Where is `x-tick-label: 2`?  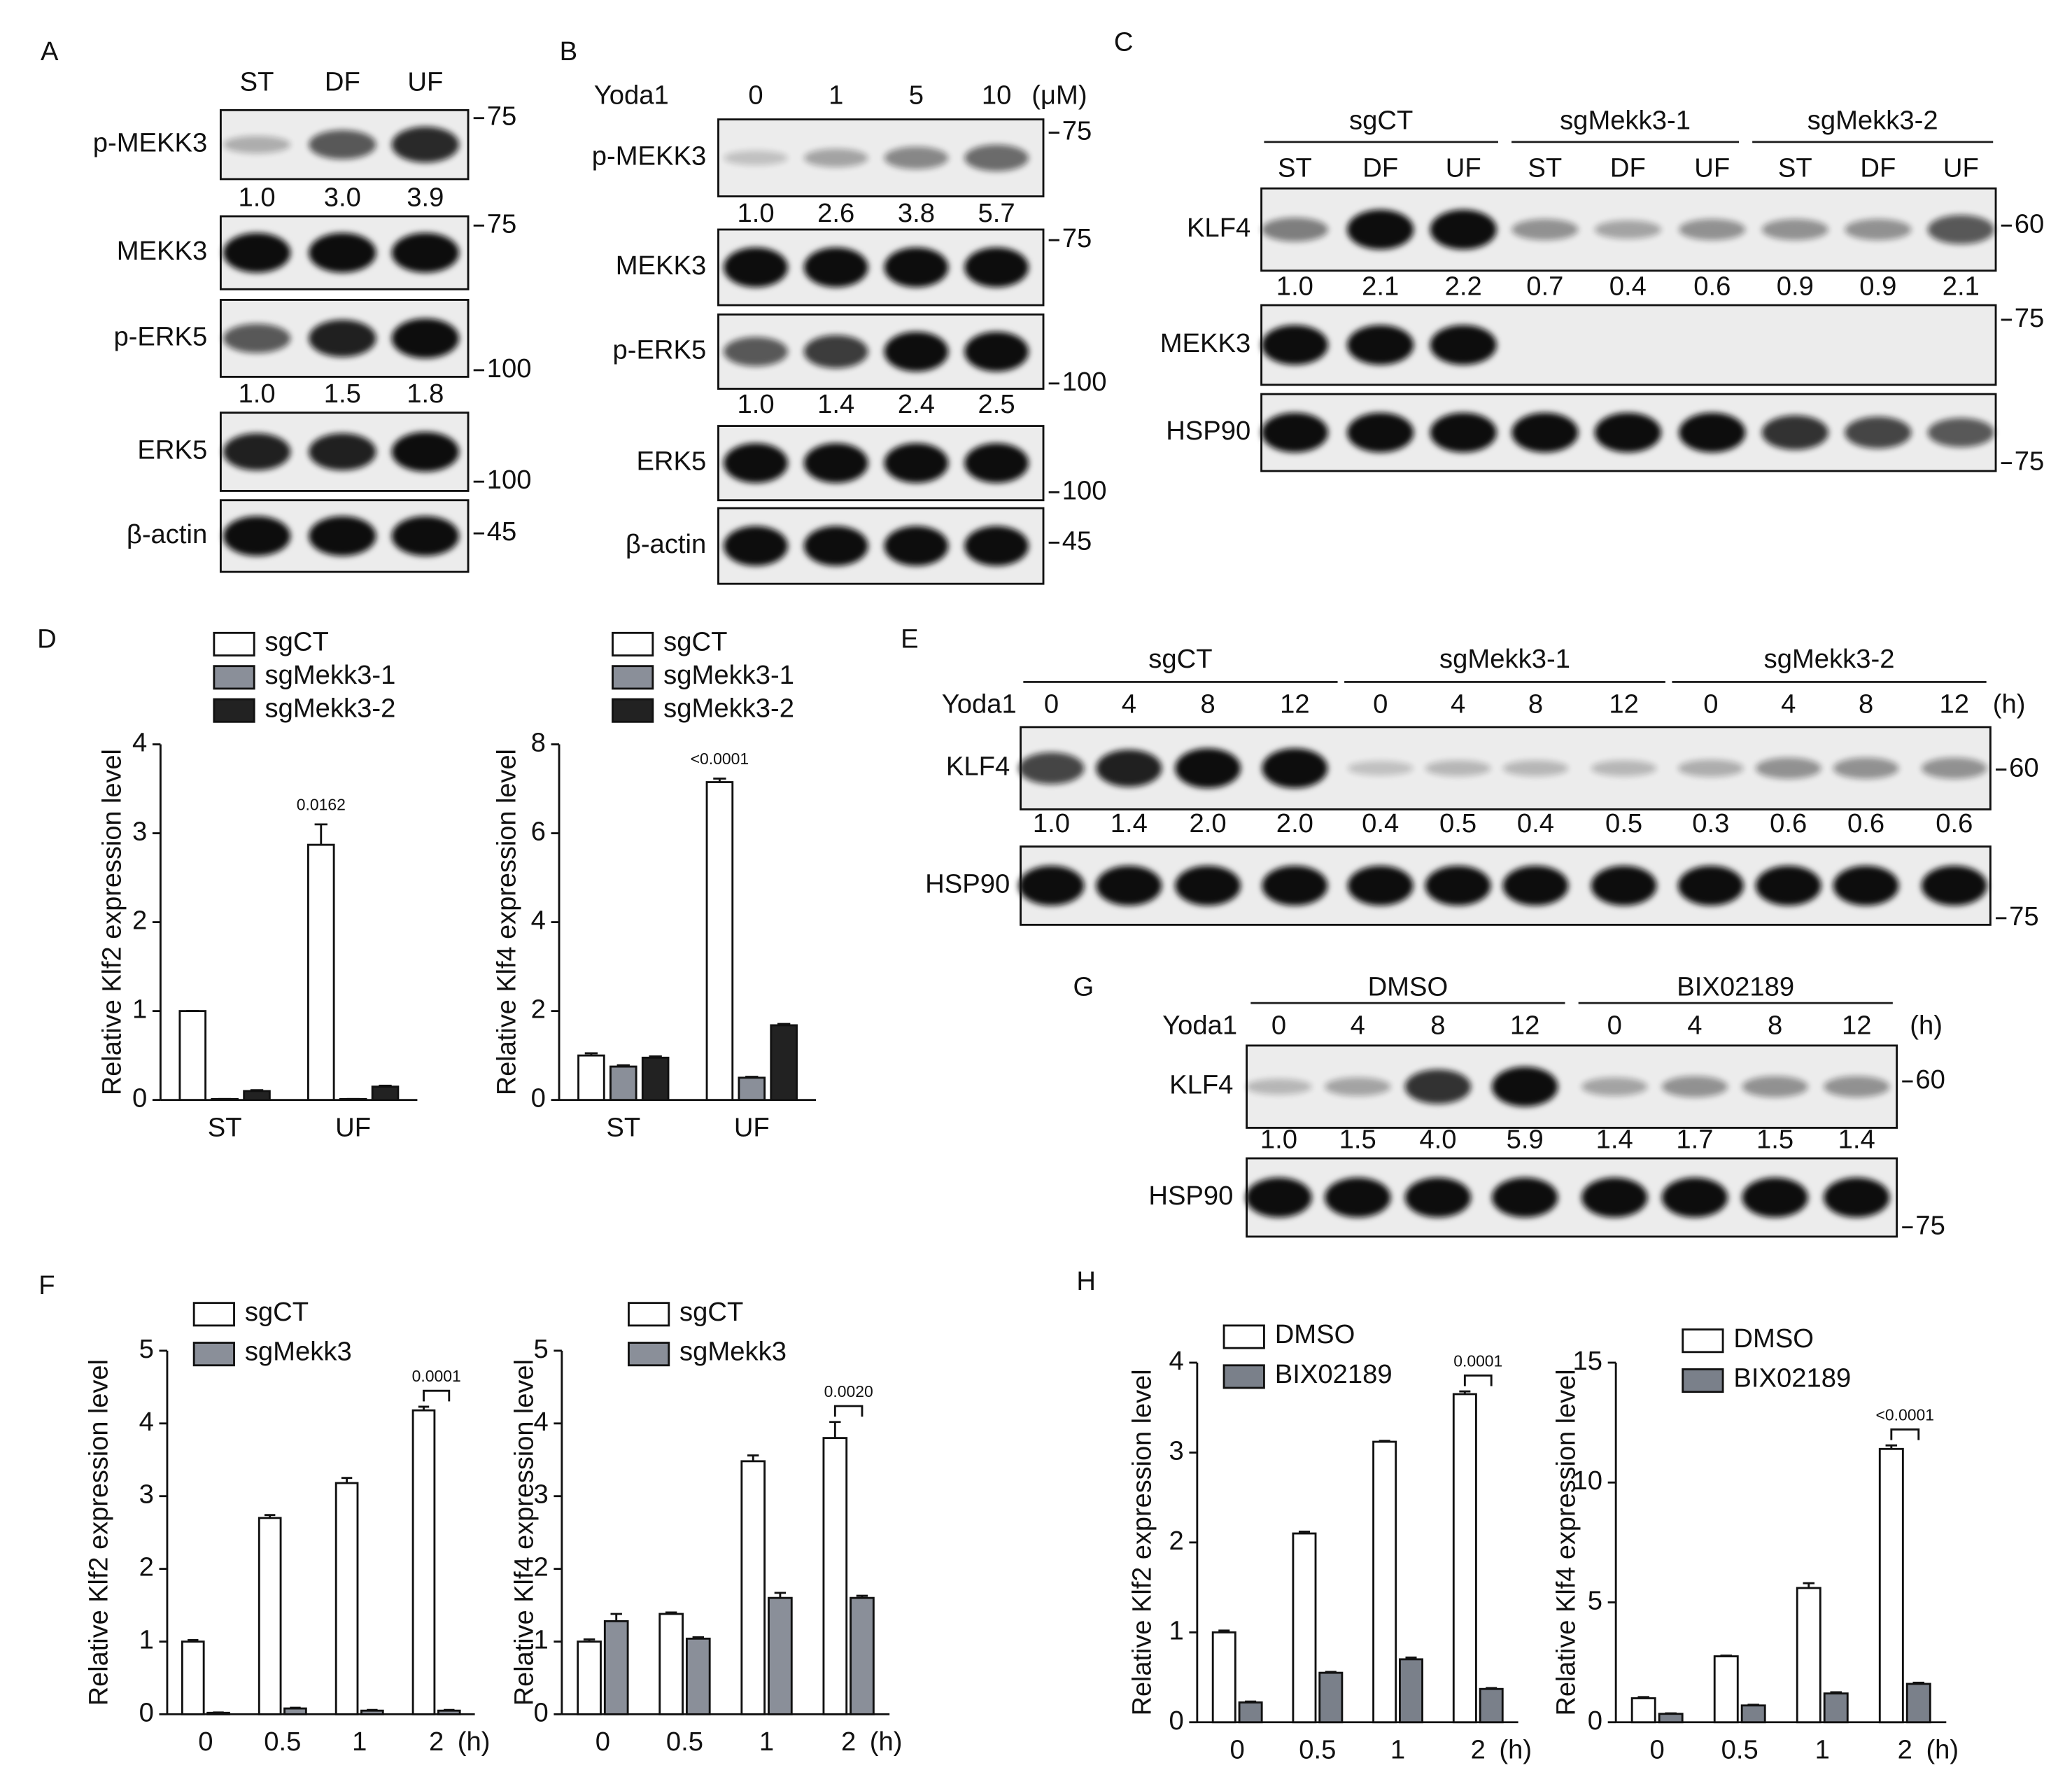 x-tick-label: 2 is located at coordinates (436, 1742).